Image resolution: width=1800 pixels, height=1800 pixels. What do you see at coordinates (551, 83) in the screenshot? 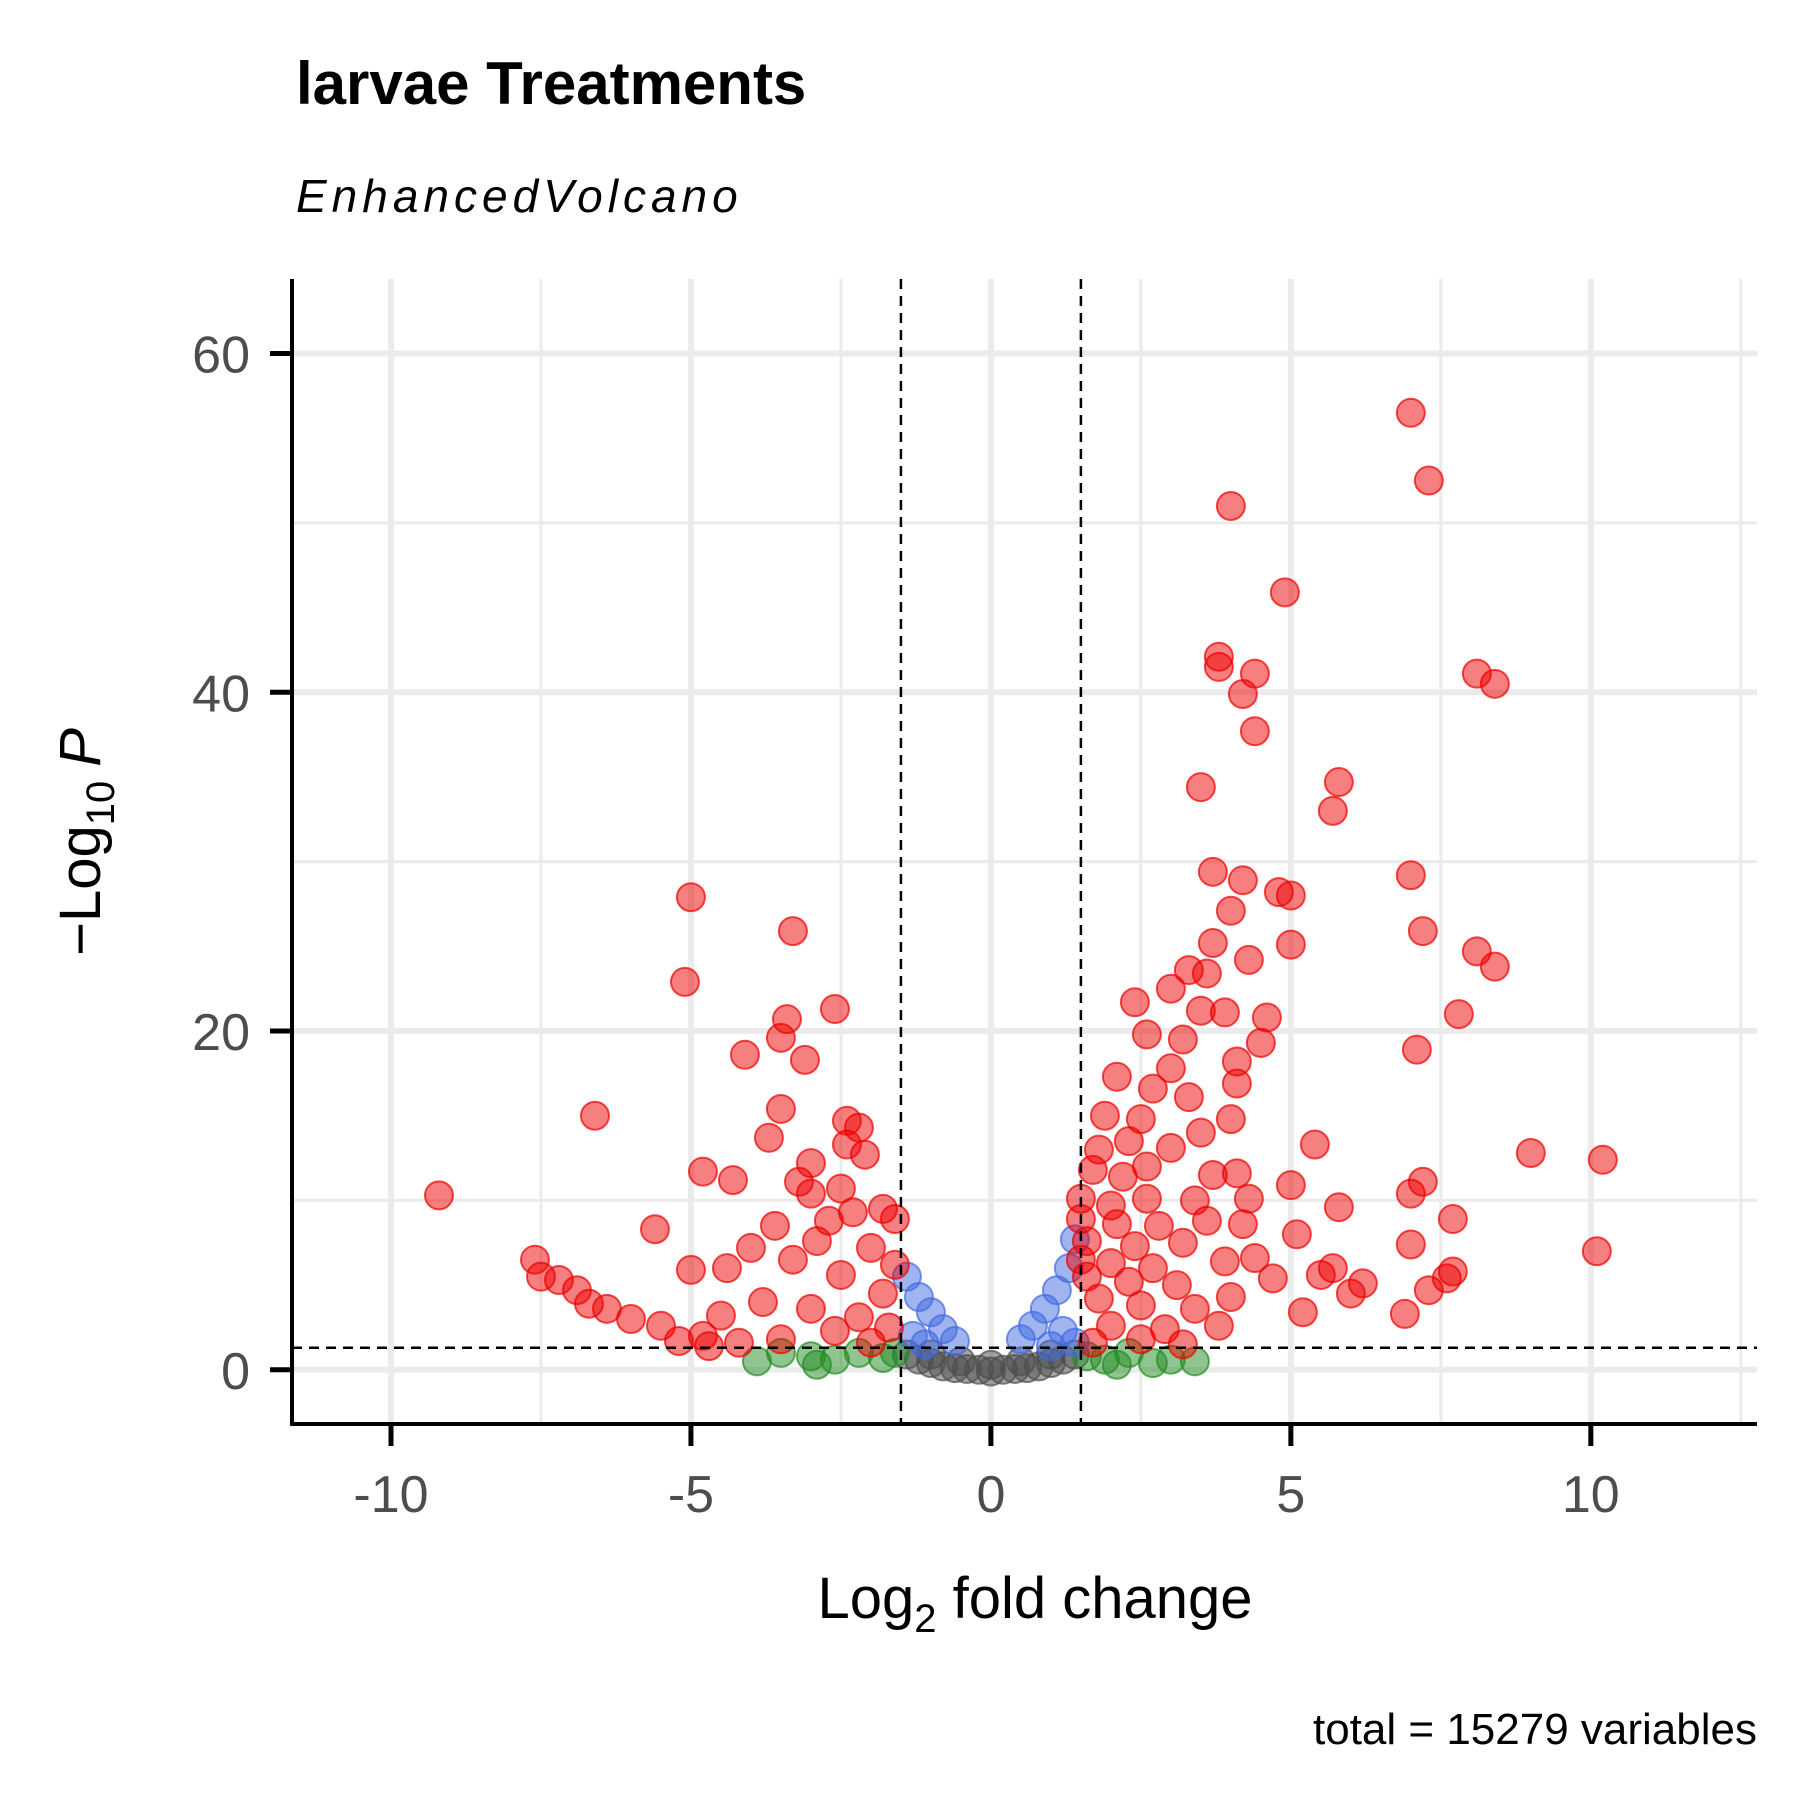
I see `chart-title: larvae Treatments` at bounding box center [551, 83].